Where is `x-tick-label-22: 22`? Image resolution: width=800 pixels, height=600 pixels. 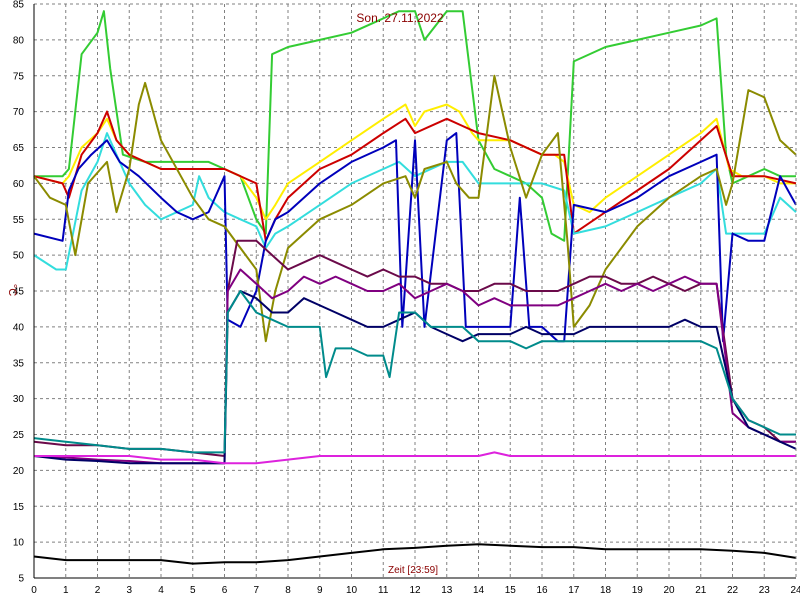 x-tick-label-22: 22 is located at coordinates (733, 590).